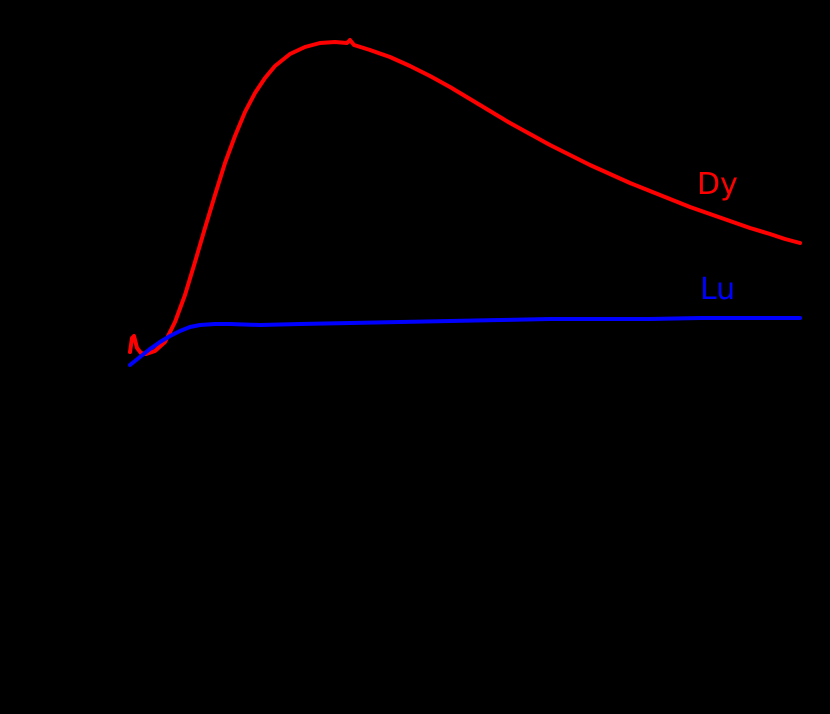 This screenshot has height=714, width=830. What do you see at coordinates (718, 289) in the screenshot?
I see `lu-series-label: Lu` at bounding box center [718, 289].